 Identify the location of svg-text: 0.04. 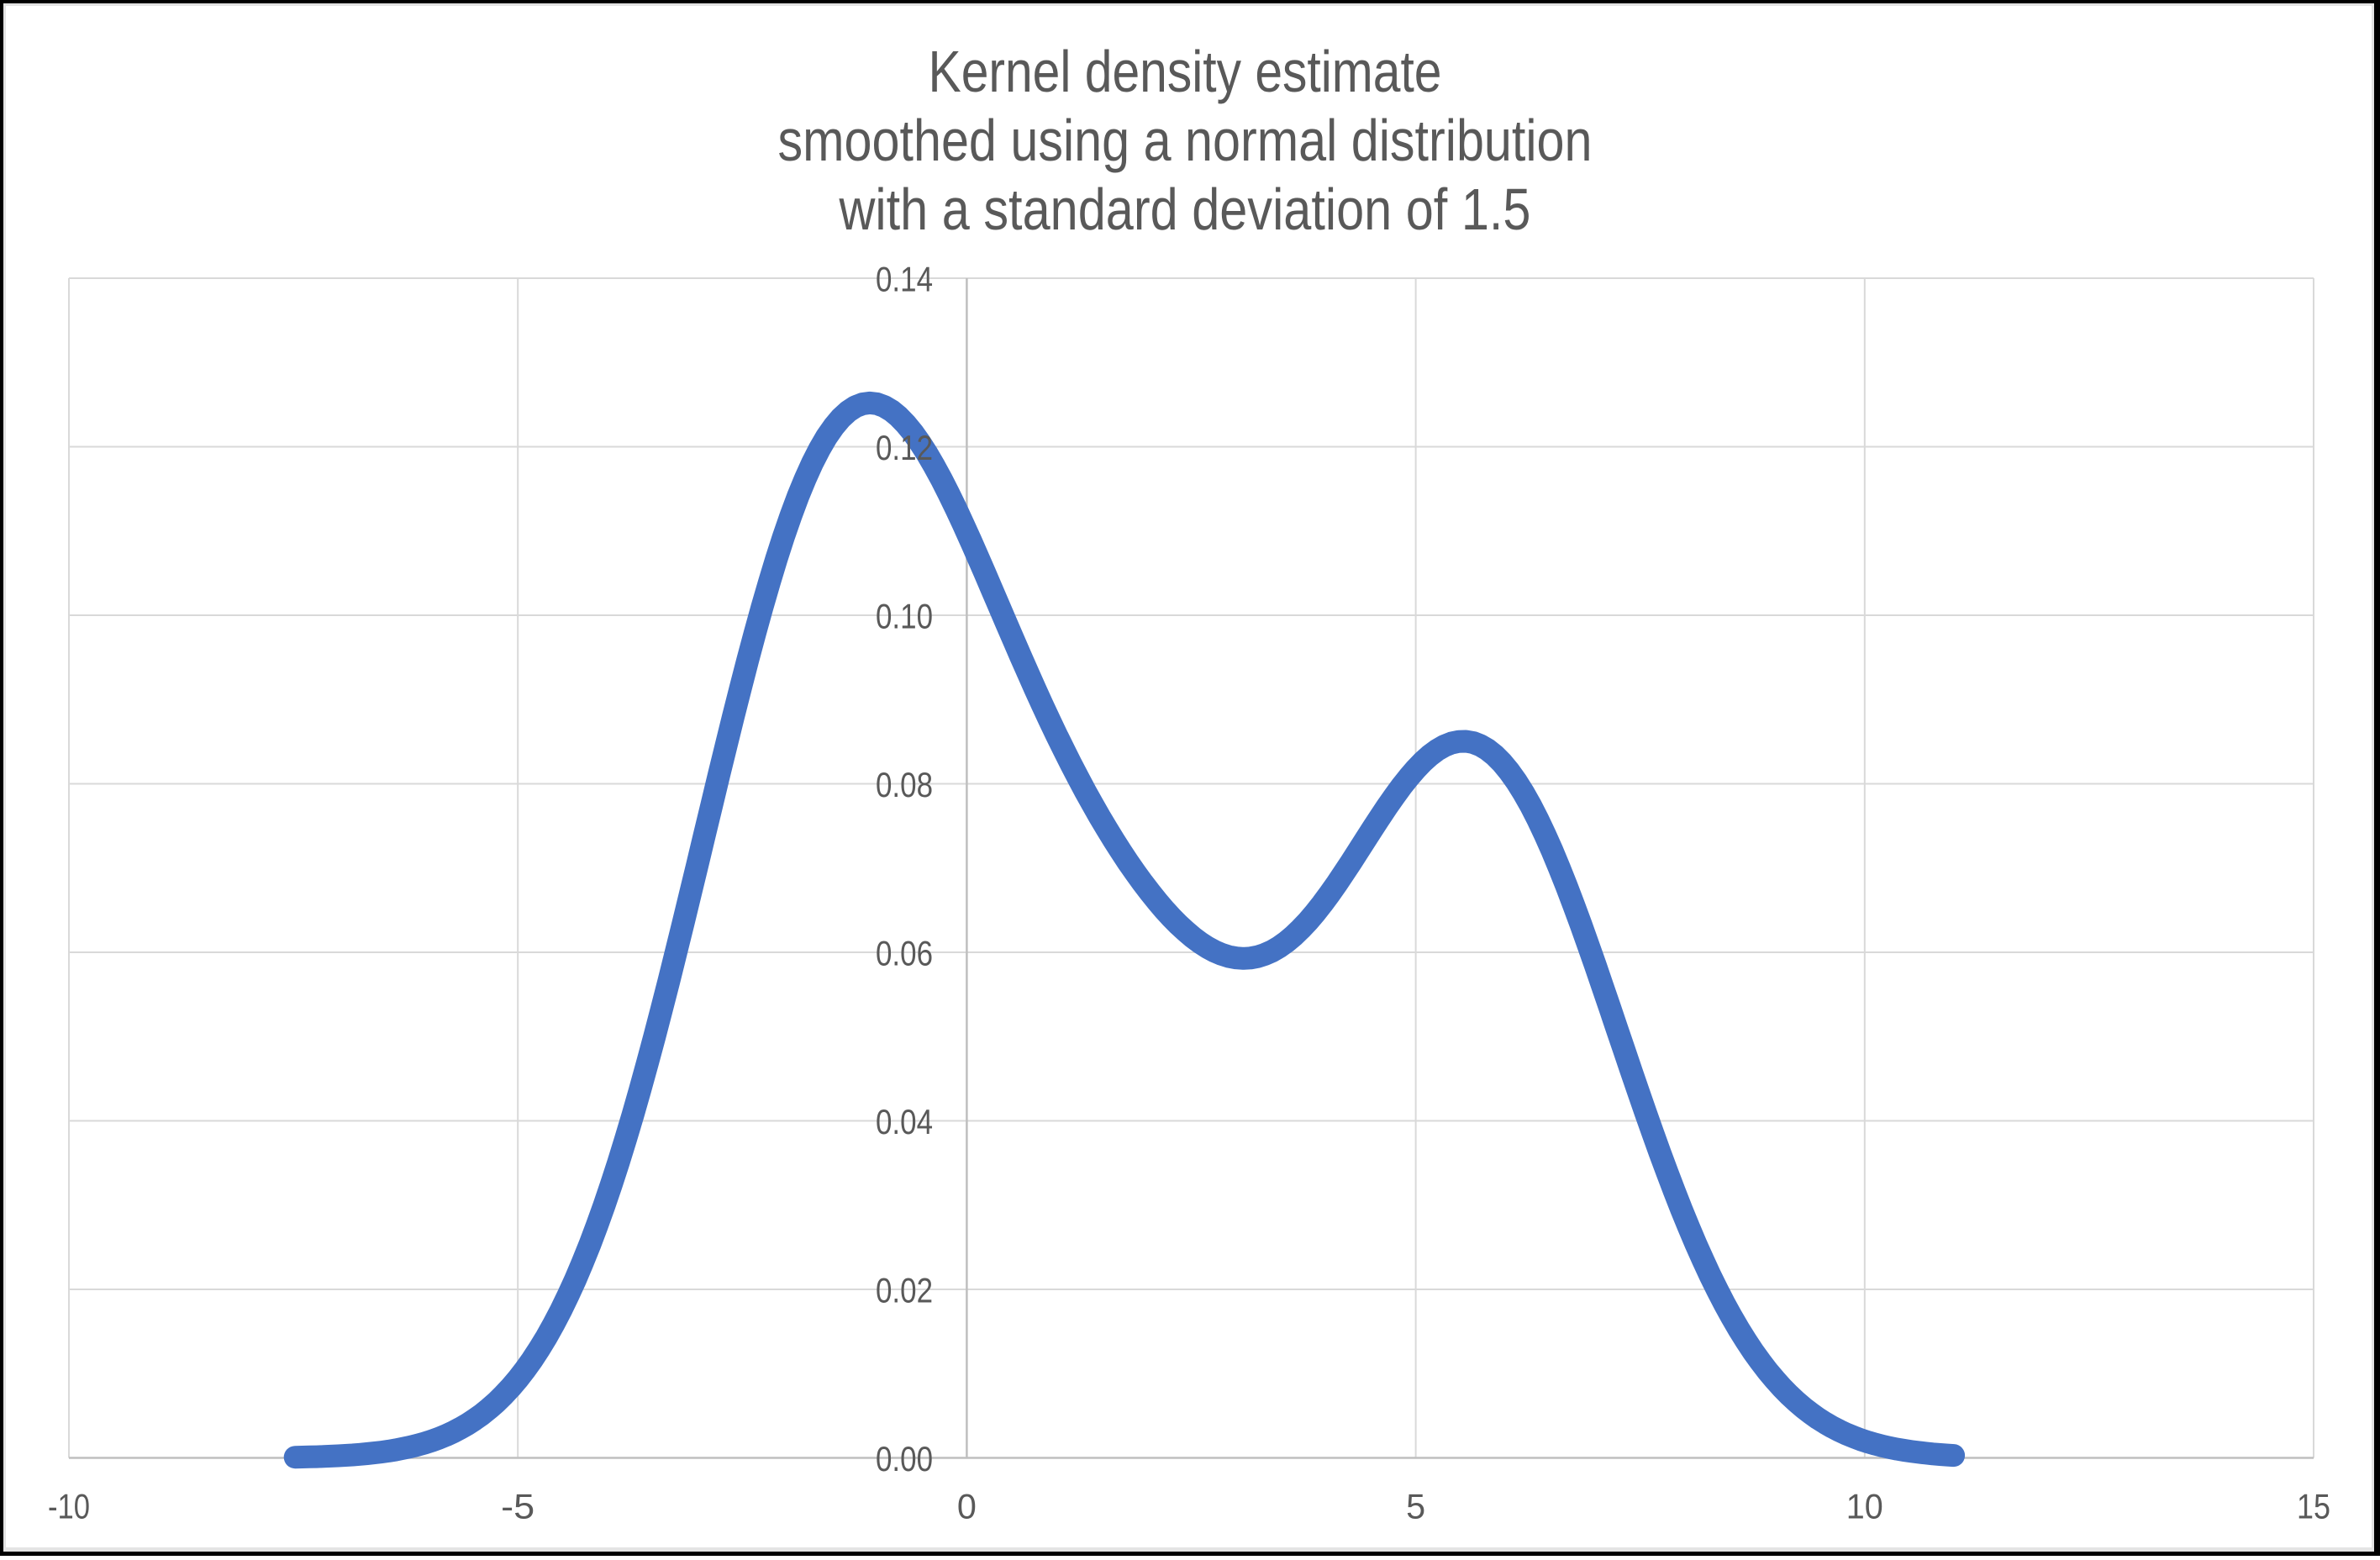
(905, 1121).